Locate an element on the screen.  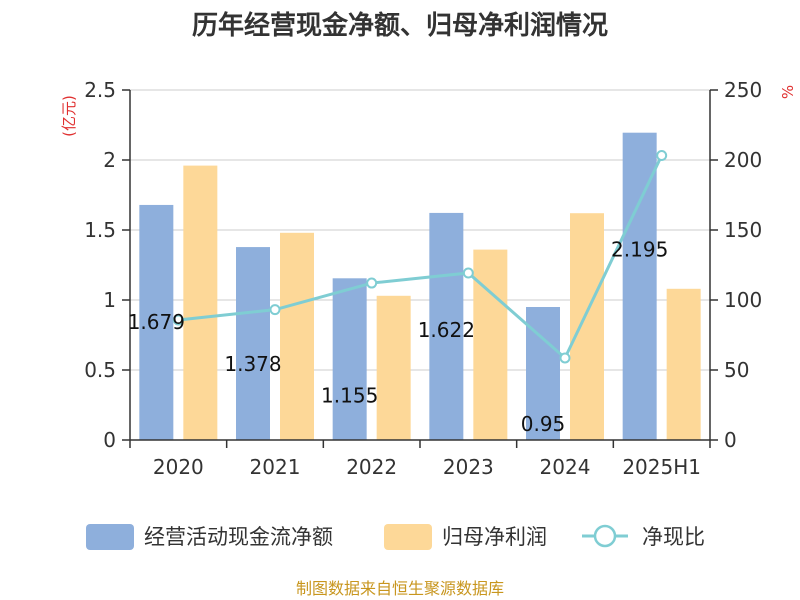
left-tick-label: 0.5 is located at coordinates (100, 370).